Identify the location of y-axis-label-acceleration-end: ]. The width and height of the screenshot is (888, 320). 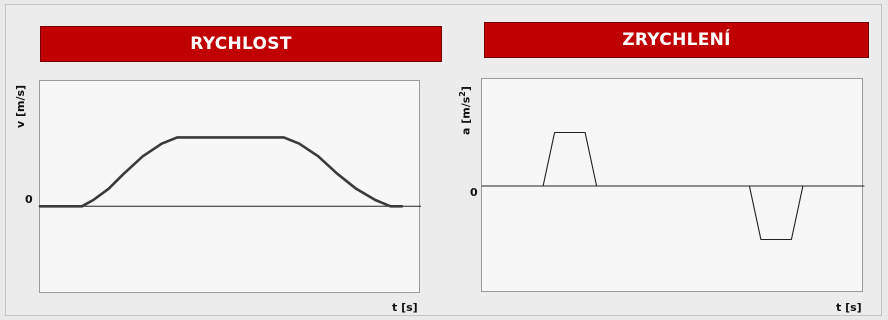
(466, 89).